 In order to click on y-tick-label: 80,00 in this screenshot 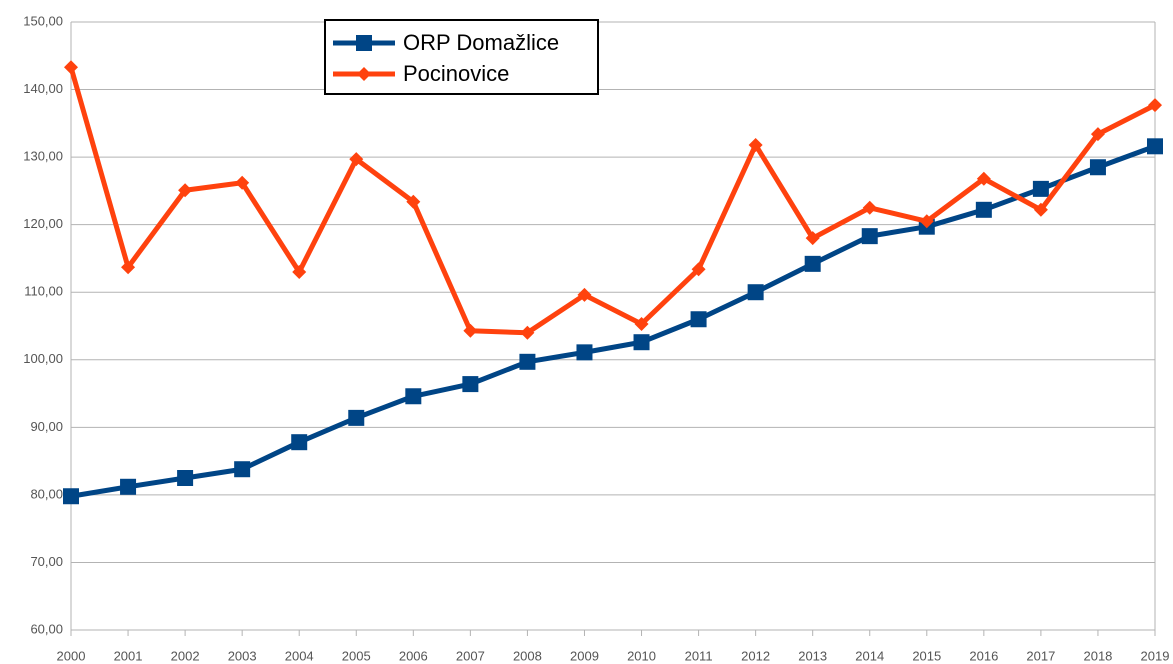, I will do `click(46, 493)`.